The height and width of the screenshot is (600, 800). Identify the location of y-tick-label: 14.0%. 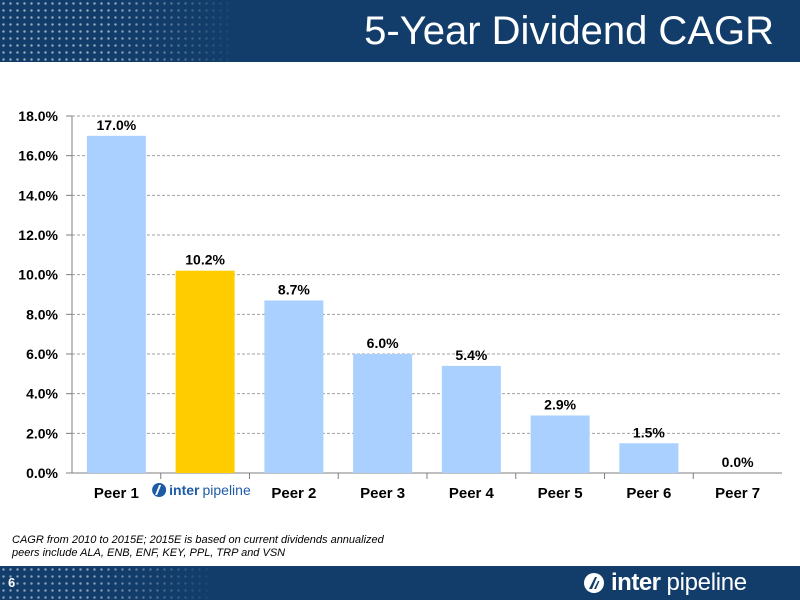
(38, 195).